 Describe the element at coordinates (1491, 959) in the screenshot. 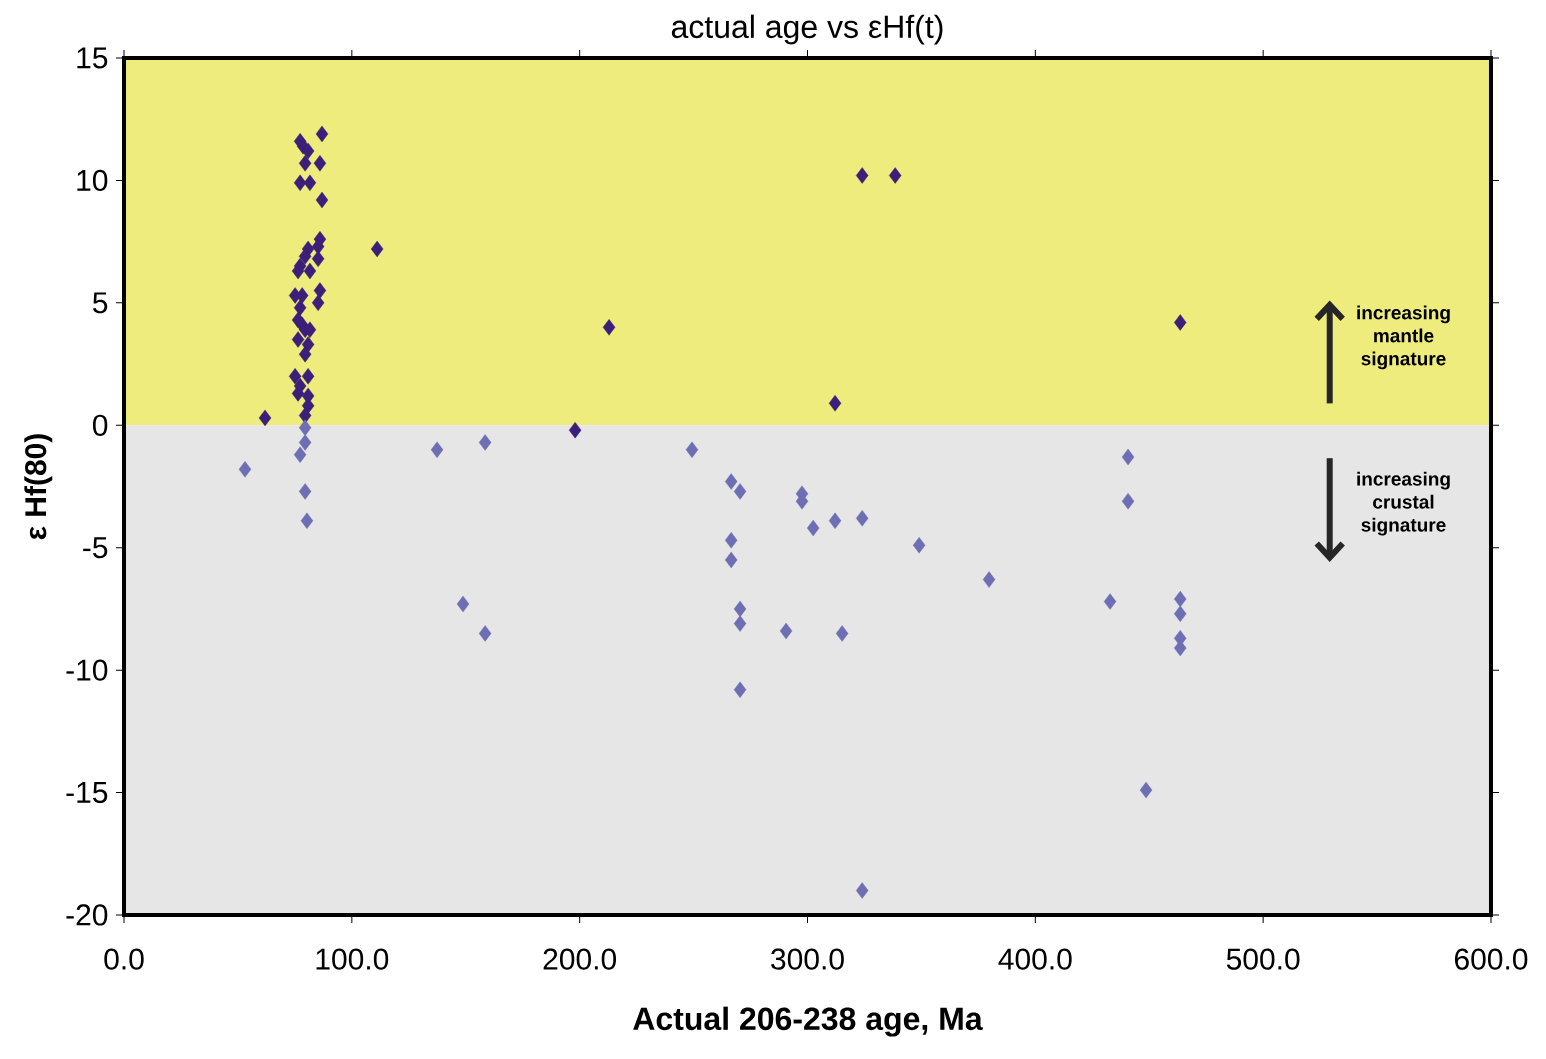

I see `x-tick-label: 600.0` at that location.